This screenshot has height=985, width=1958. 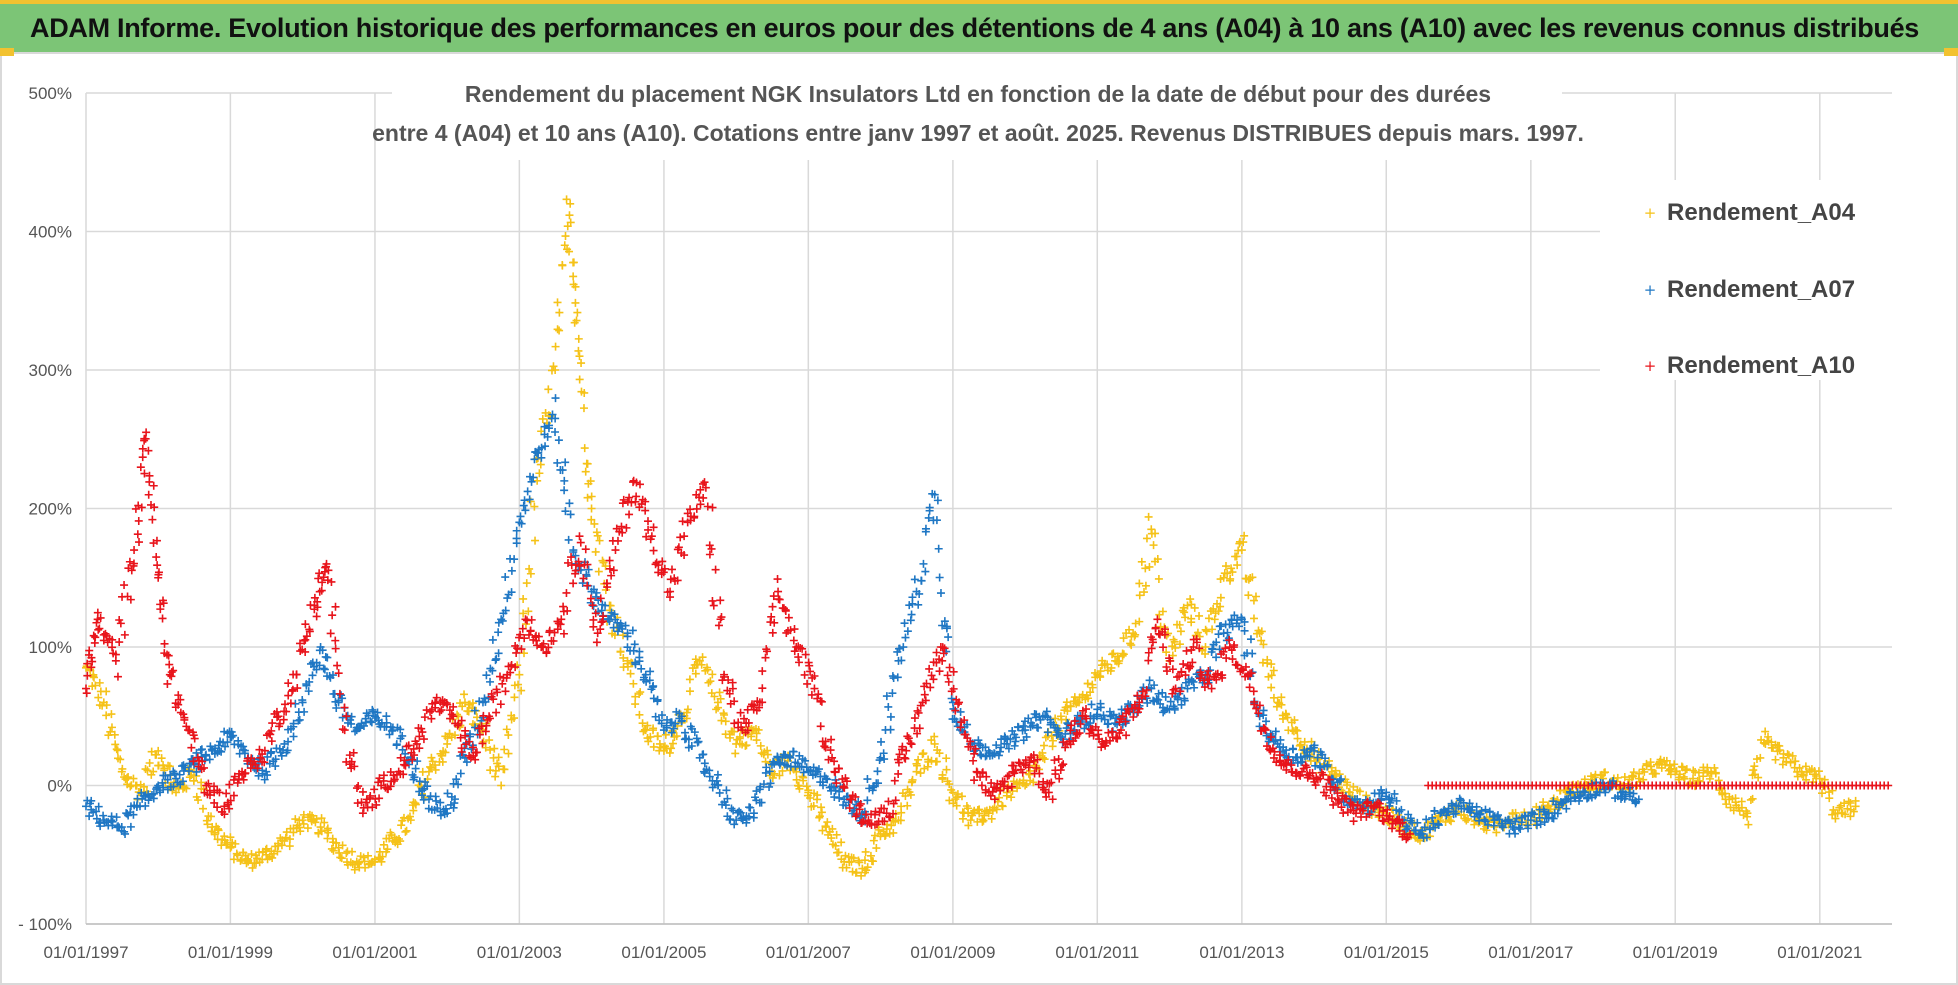 I want to click on y-tick-label: 100%, so click(x=50, y=647).